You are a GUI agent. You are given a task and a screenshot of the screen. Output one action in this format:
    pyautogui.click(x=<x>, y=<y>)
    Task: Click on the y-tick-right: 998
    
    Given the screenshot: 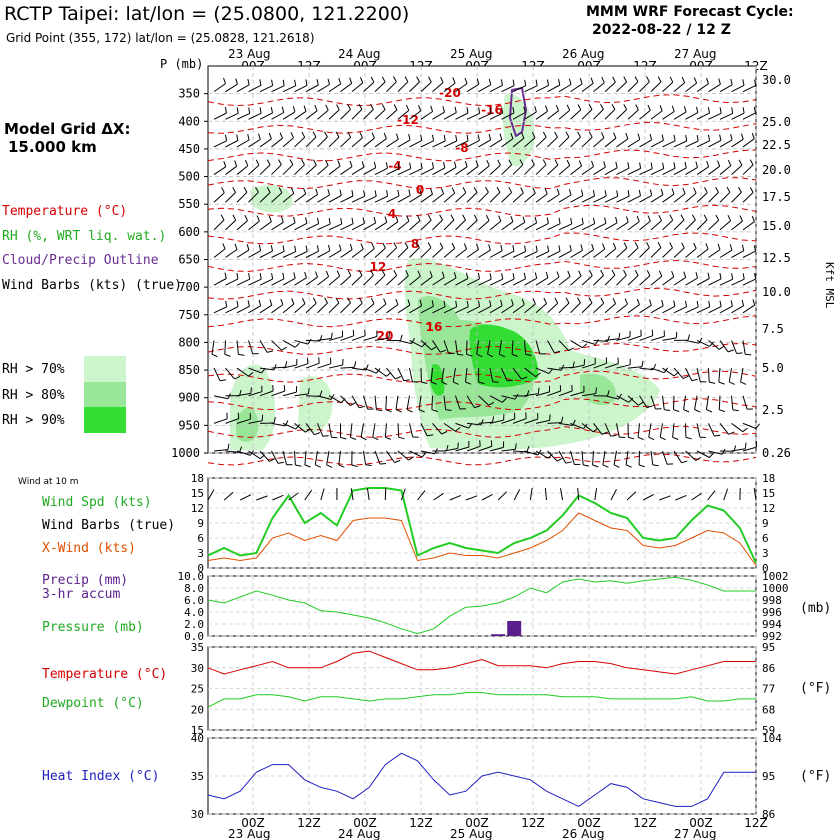 What is the action you would take?
    pyautogui.click(x=772, y=600)
    